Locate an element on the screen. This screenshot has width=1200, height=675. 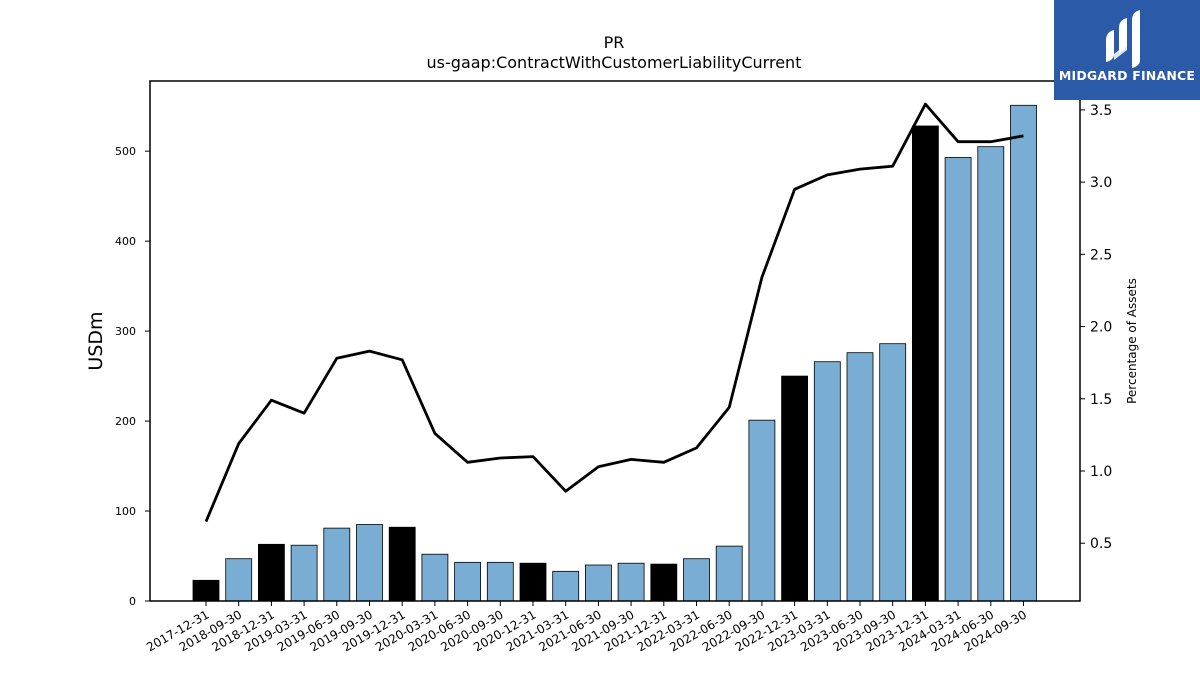
y2-tick-label: 0.5 is located at coordinates (1101, 544).